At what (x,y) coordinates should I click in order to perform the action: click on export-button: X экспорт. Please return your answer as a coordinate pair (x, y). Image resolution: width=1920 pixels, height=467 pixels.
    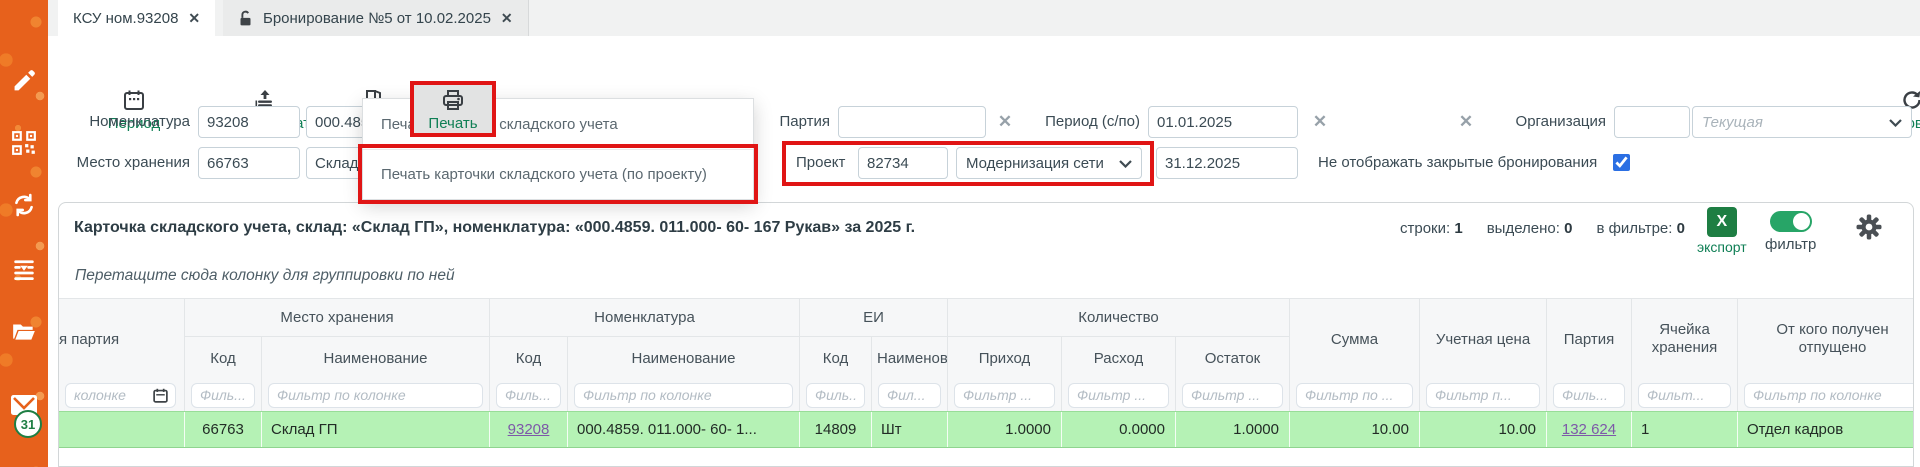
    Looking at the image, I should click on (1722, 231).